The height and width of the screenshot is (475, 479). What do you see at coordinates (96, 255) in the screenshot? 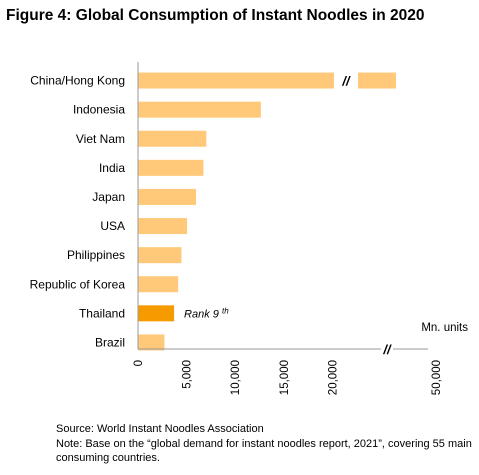
I see `category-label-philippines: Philippines` at bounding box center [96, 255].